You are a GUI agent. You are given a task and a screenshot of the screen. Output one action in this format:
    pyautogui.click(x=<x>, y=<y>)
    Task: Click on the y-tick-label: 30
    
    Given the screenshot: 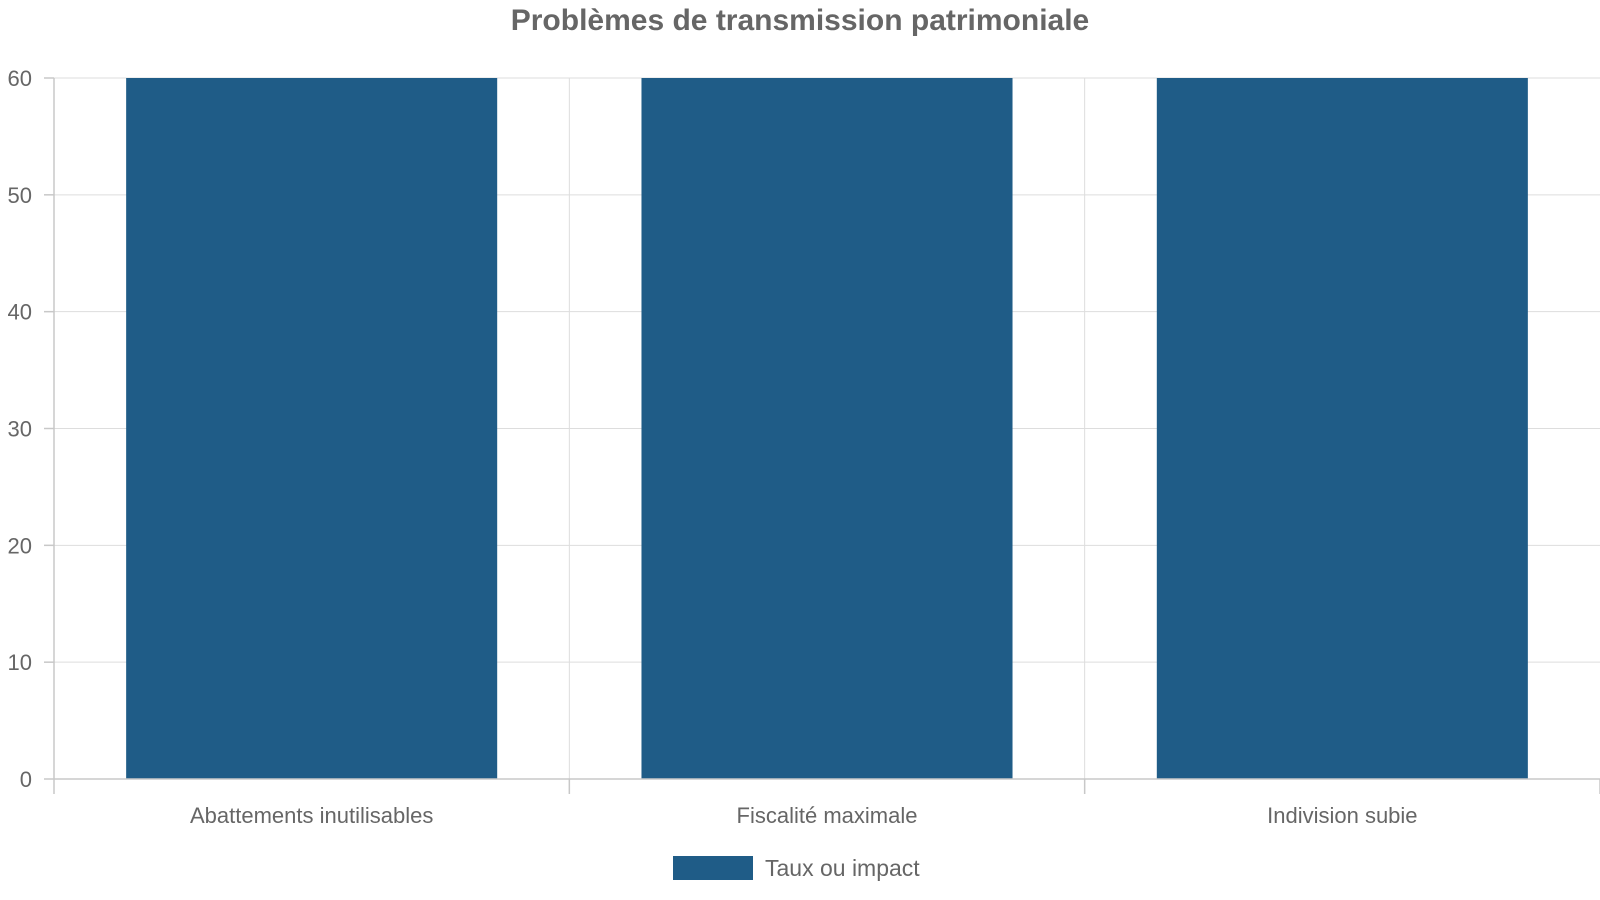 What is the action you would take?
    pyautogui.click(x=20, y=429)
    